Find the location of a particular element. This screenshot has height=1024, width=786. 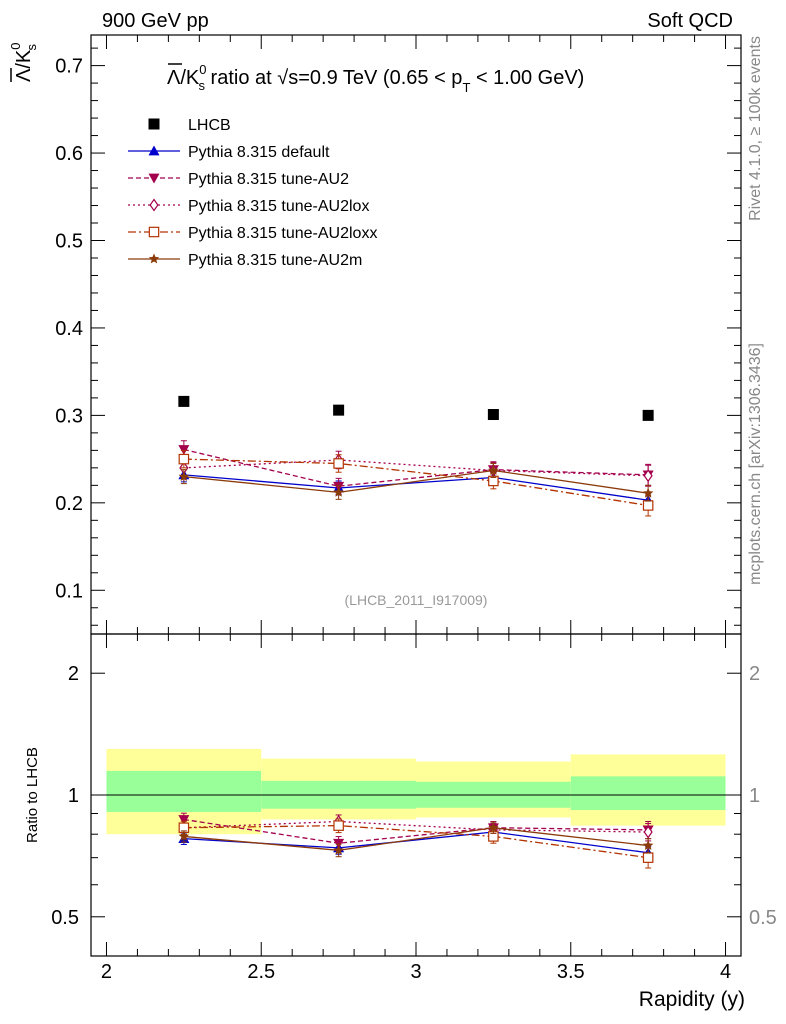

mcplots-reference-label: mcplots.cern.ch [arXiv:1306.3436] is located at coordinates (755, 464).